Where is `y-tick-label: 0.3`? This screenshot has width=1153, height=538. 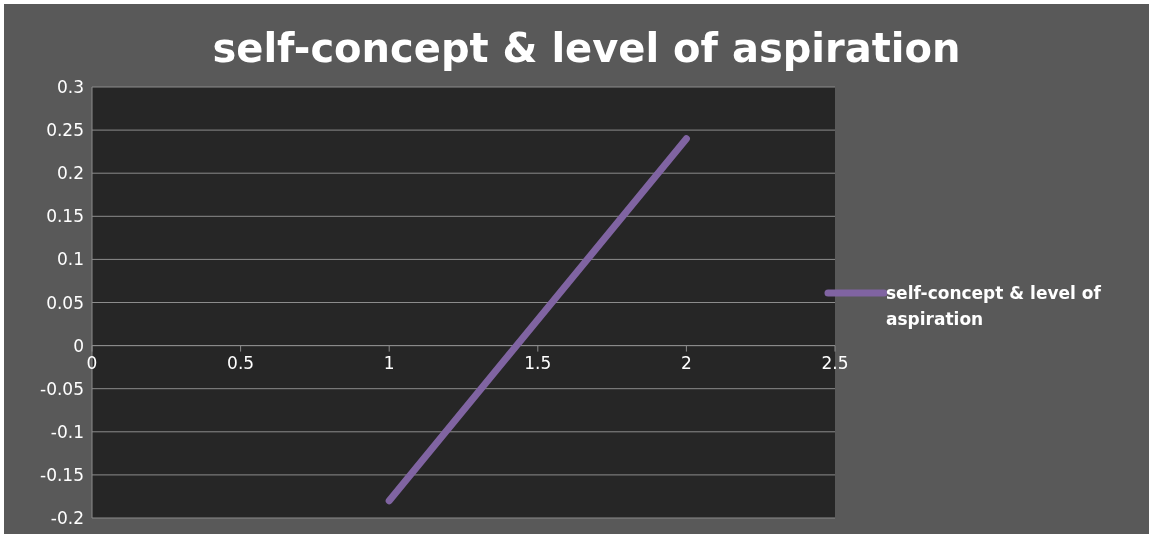
y-tick-label: 0.3 is located at coordinates (70, 87).